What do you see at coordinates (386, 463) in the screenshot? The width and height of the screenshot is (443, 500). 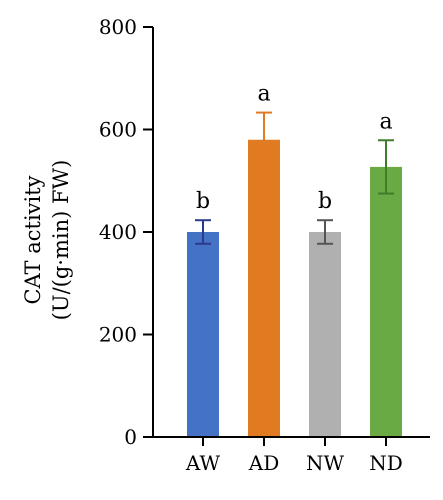 I see `x-tick-label-nd: ND` at bounding box center [386, 463].